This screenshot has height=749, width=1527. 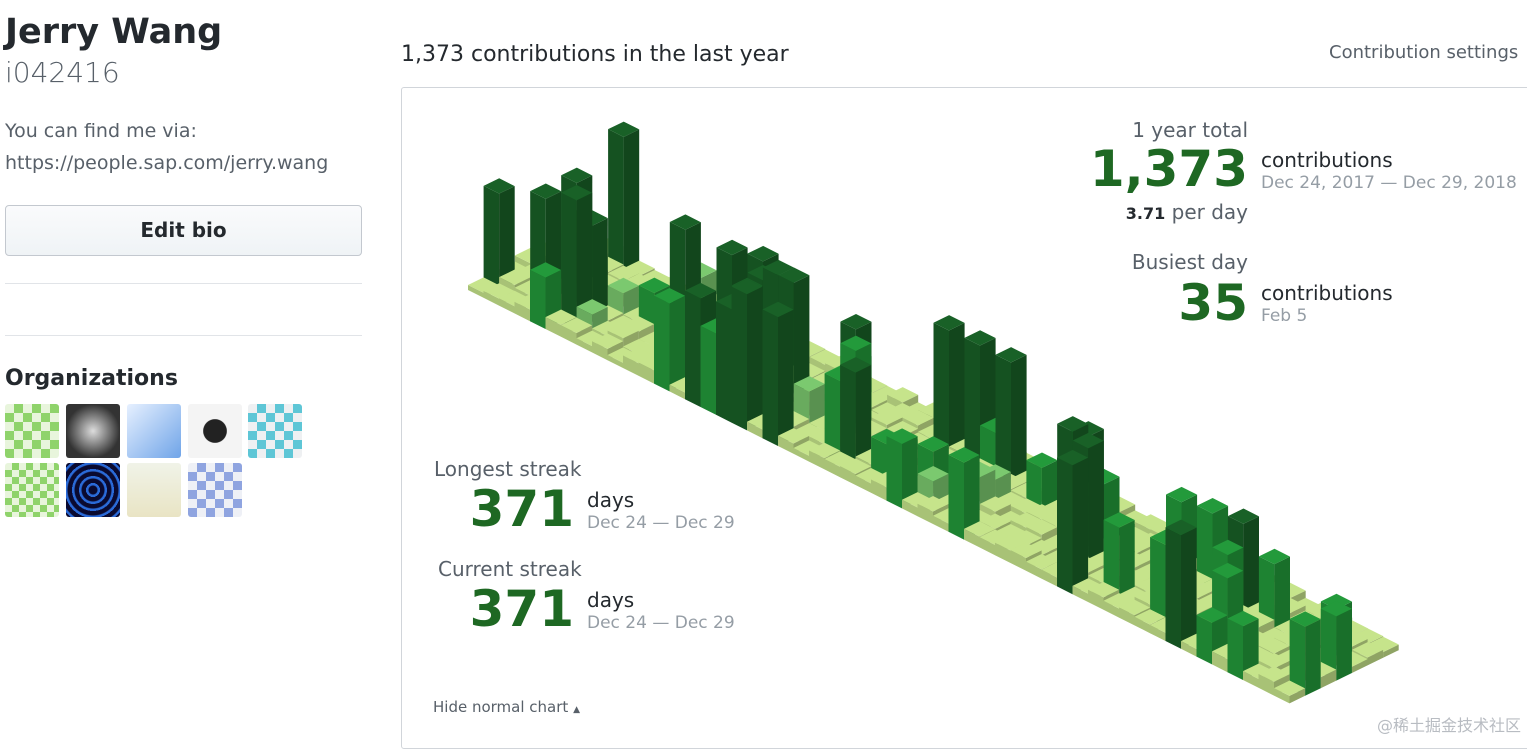 I want to click on current-range: Dec 24 — Dec 29, so click(x=661, y=623).